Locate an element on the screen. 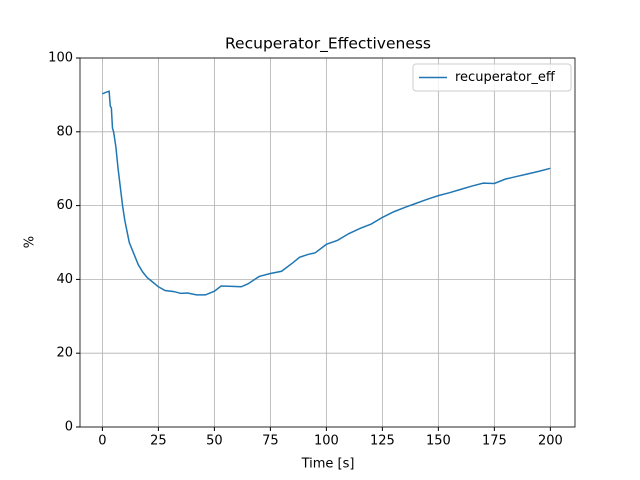 The image size is (640, 480). y-tick-label: 100 is located at coordinates (60, 58).